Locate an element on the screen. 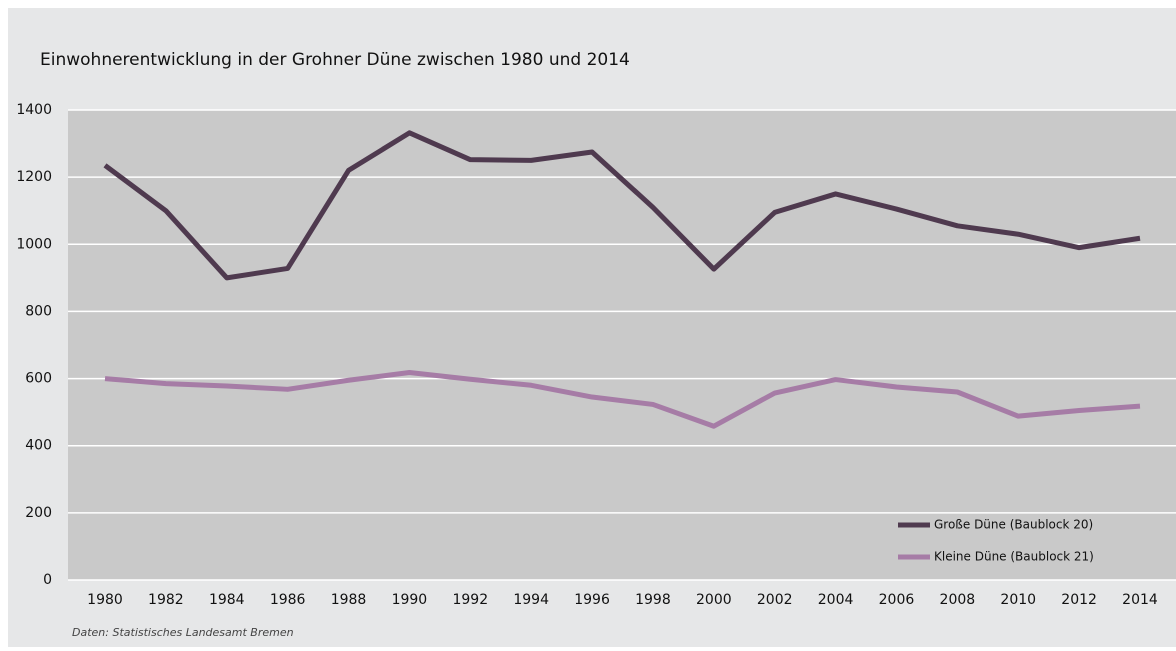 This screenshot has height=651, width=1176. y-tick-label: 0 is located at coordinates (47, 580).